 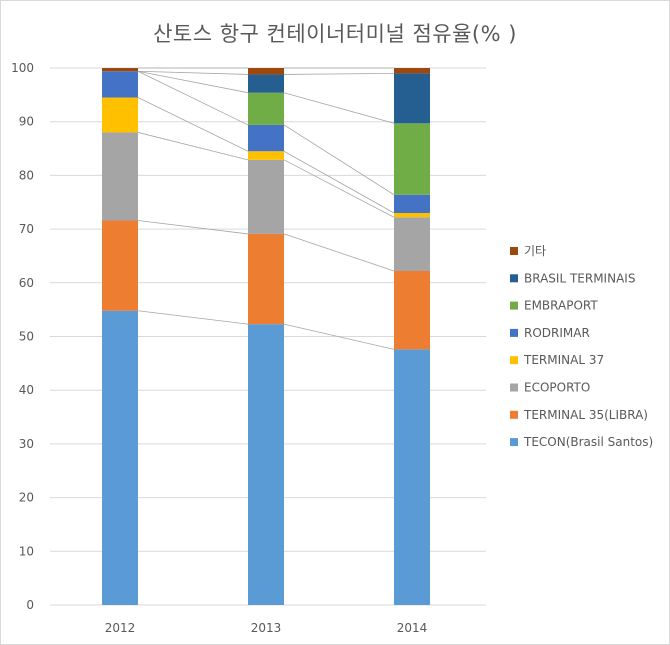 What do you see at coordinates (557, 333) in the screenshot?
I see `legend-label: RODRIMAR` at bounding box center [557, 333].